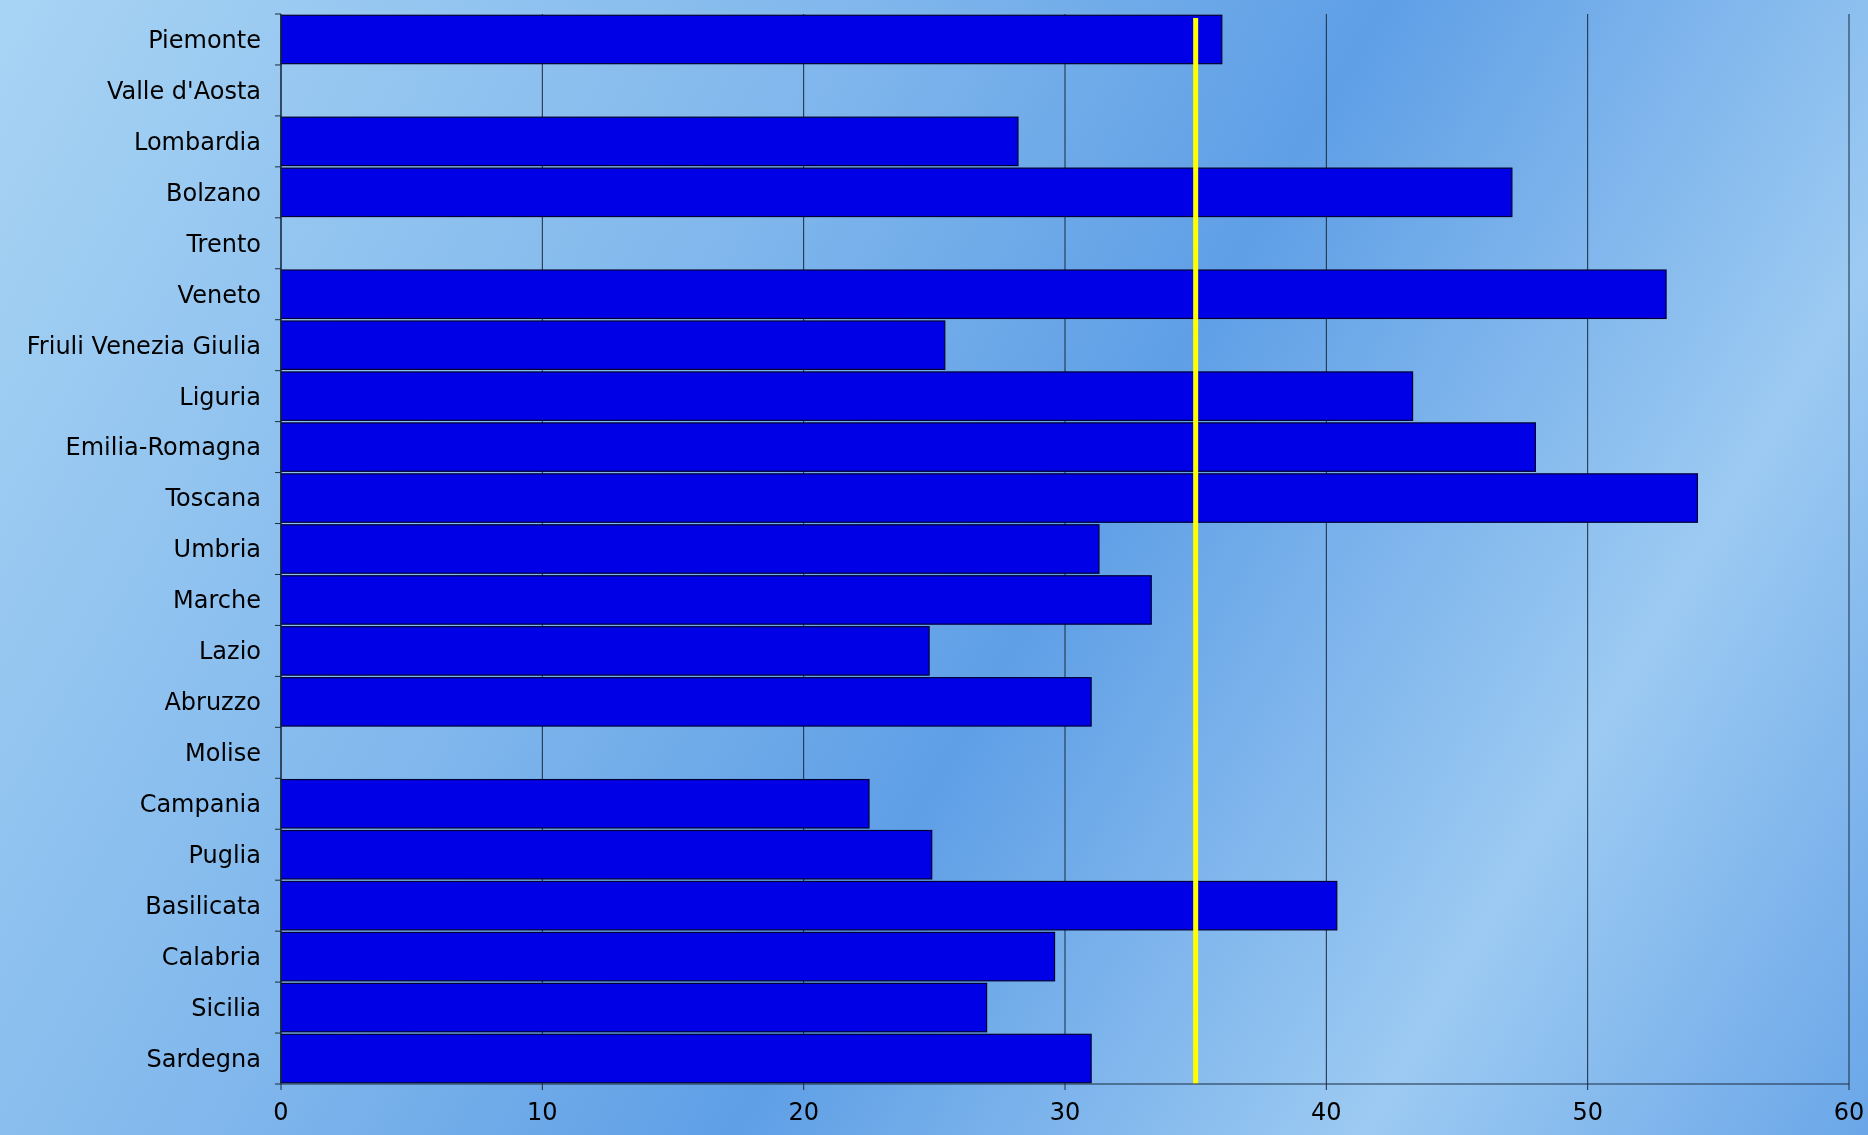 The width and height of the screenshot is (1868, 1135). I want to click on y-tick-label: Calabria, so click(211, 957).